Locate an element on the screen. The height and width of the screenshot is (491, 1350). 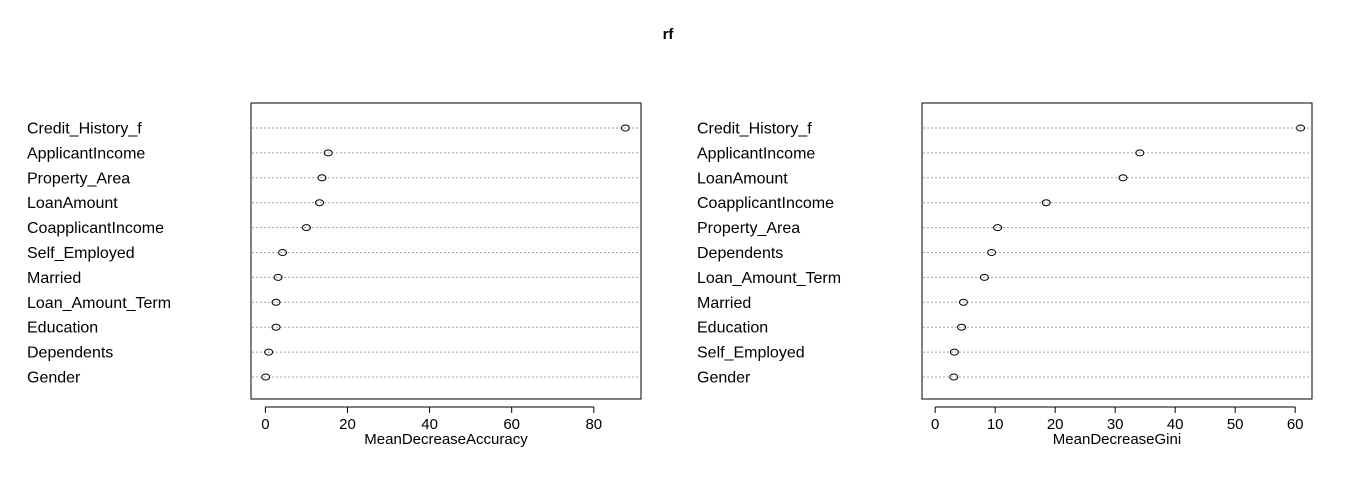
accuracy-x-tick-label: 40 is located at coordinates (429, 424).